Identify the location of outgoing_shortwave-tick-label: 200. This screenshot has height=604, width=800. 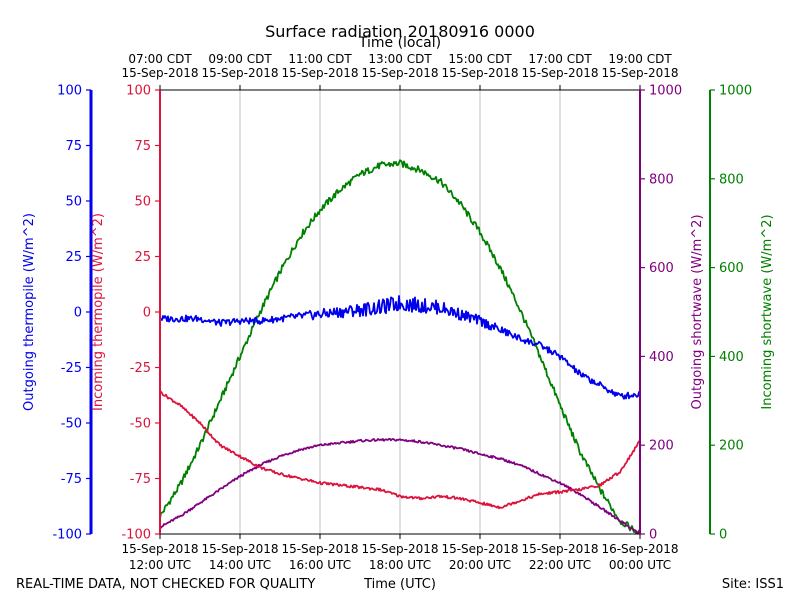
(661, 446).